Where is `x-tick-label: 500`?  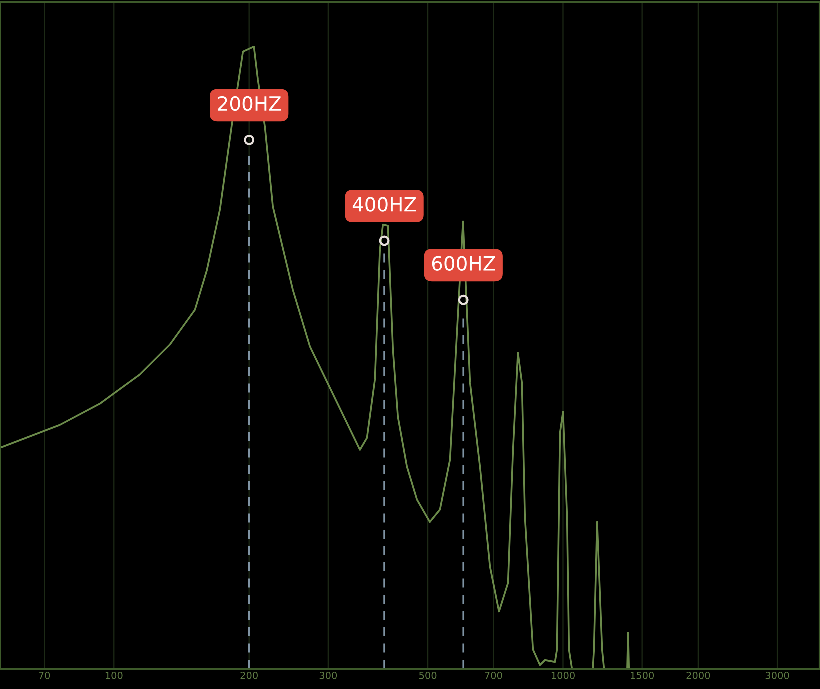
x-tick-label: 500 is located at coordinates (428, 676).